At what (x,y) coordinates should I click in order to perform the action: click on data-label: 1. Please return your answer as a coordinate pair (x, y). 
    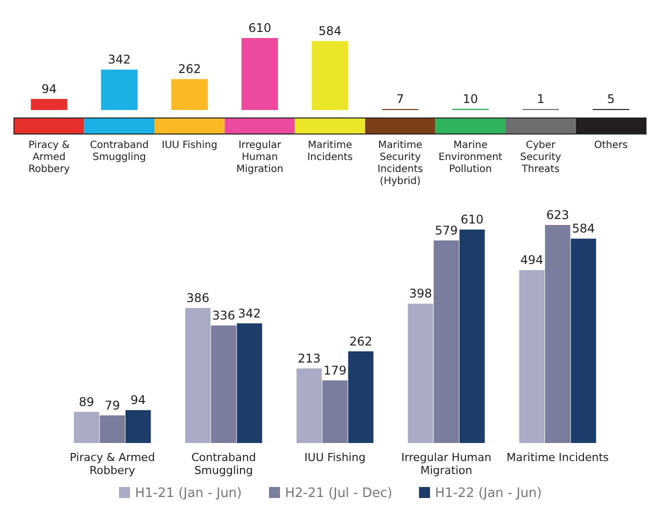
    Looking at the image, I should click on (540, 99).